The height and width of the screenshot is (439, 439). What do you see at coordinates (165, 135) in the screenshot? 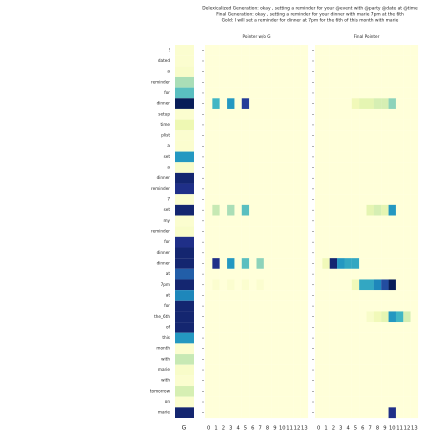
I see `row-label: plist` at bounding box center [165, 135].